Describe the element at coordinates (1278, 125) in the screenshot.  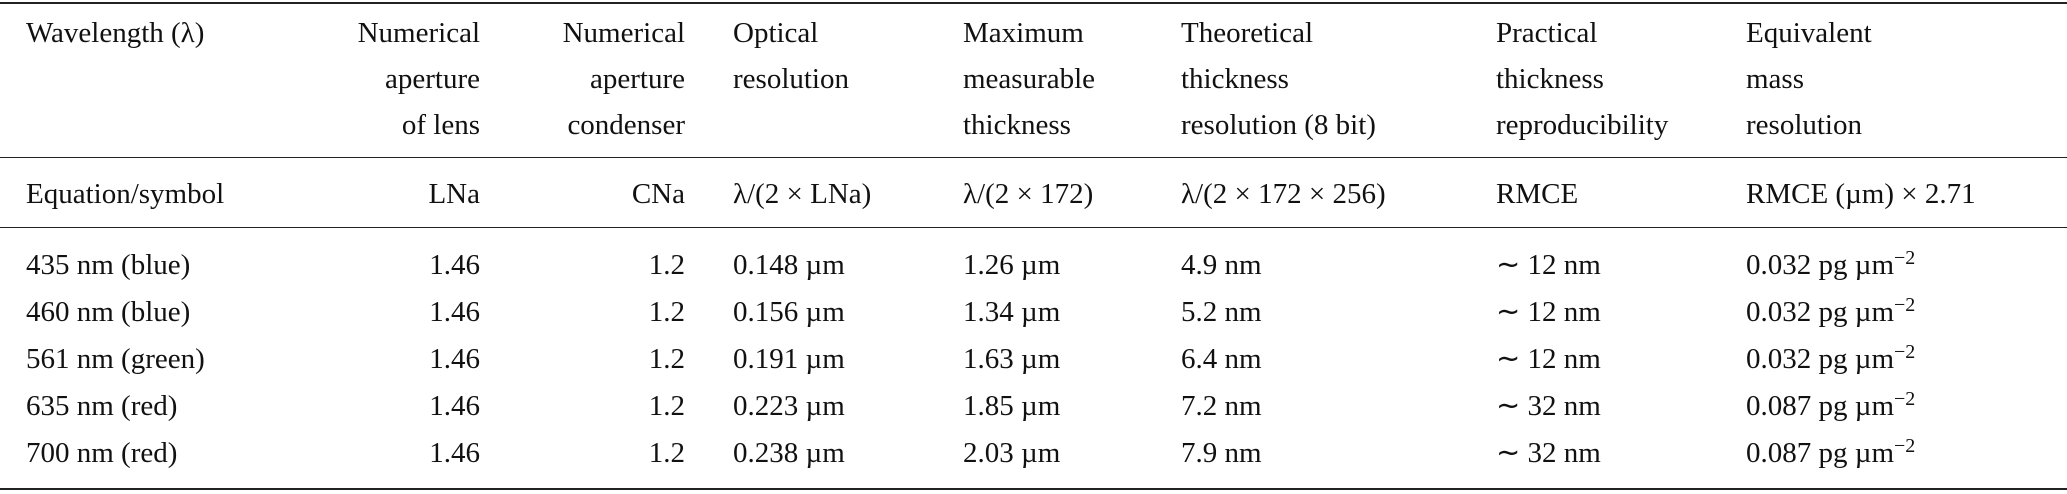
I see `header-line: resolution (8 bit)` at that location.